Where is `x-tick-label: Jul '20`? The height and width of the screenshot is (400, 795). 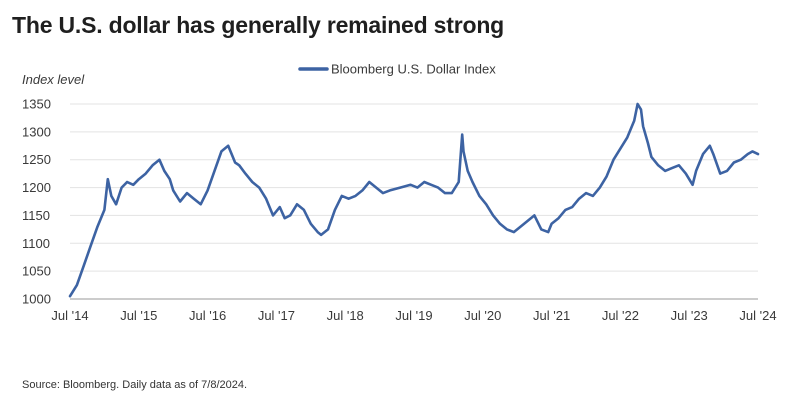
x-tick-label: Jul '20 is located at coordinates (482, 315).